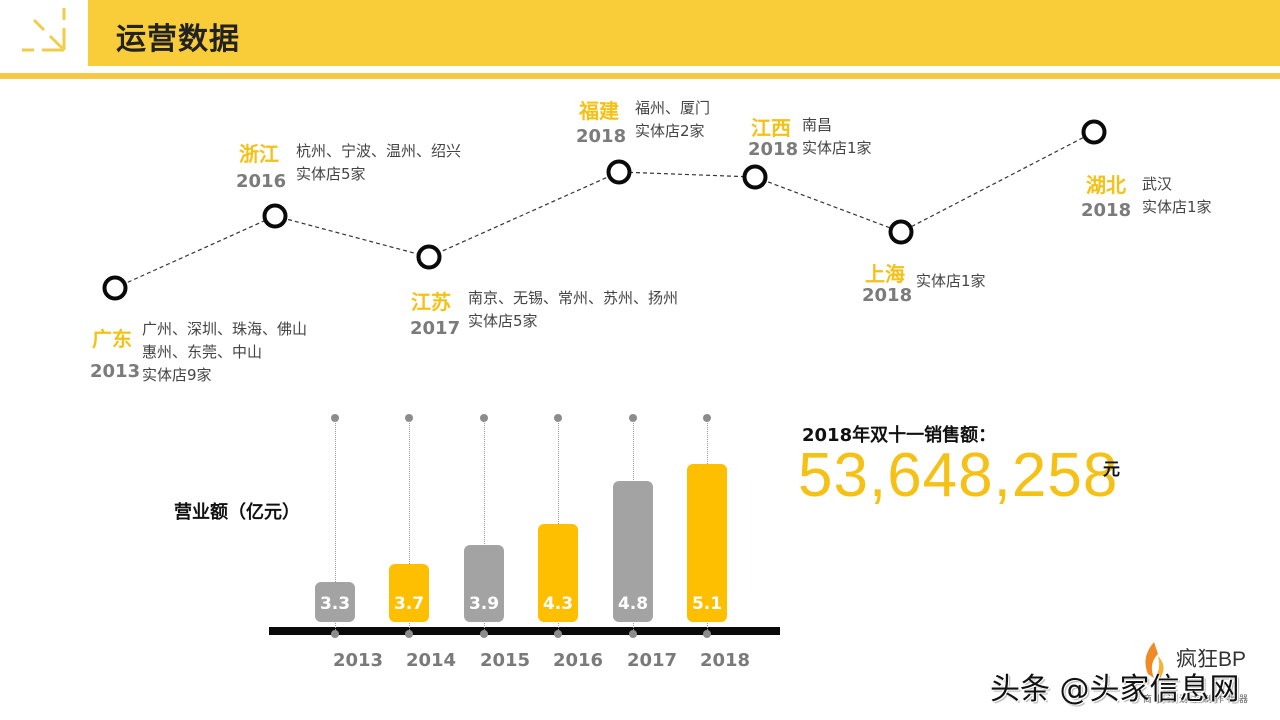 The height and width of the screenshot is (720, 1280). I want to click on watermark-text: 头条 @头家信息网, so click(1115, 689).